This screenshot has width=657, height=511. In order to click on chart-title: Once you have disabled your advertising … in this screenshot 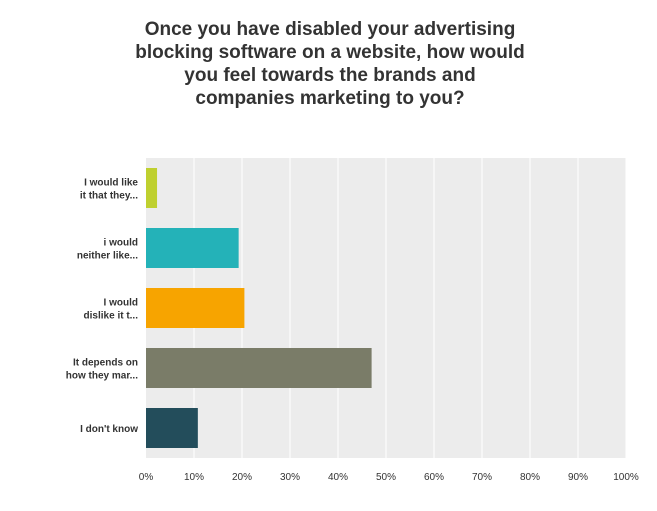, I will do `click(330, 64)`.